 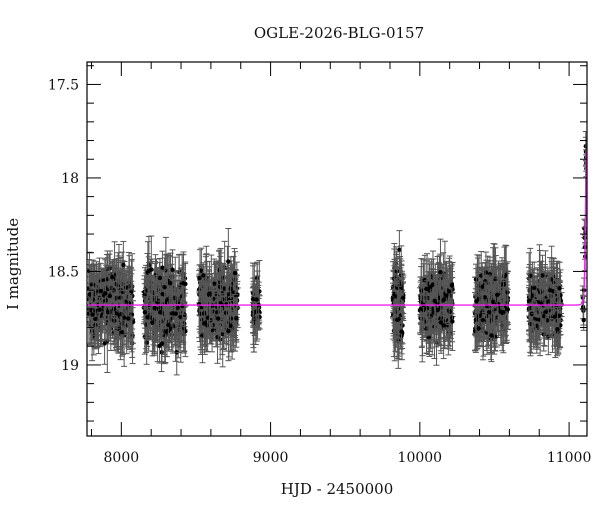 What do you see at coordinates (337, 489) in the screenshot?
I see `x-axis-label: HJD - 2450000` at bounding box center [337, 489].